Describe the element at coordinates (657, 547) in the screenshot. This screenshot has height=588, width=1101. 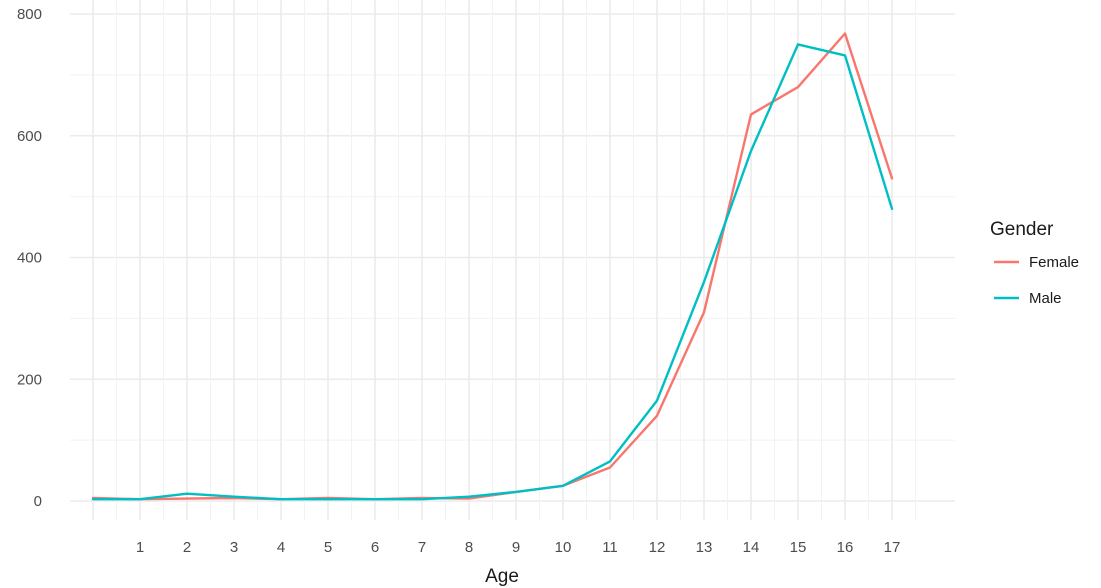
I see `x-tick-label: 12` at that location.